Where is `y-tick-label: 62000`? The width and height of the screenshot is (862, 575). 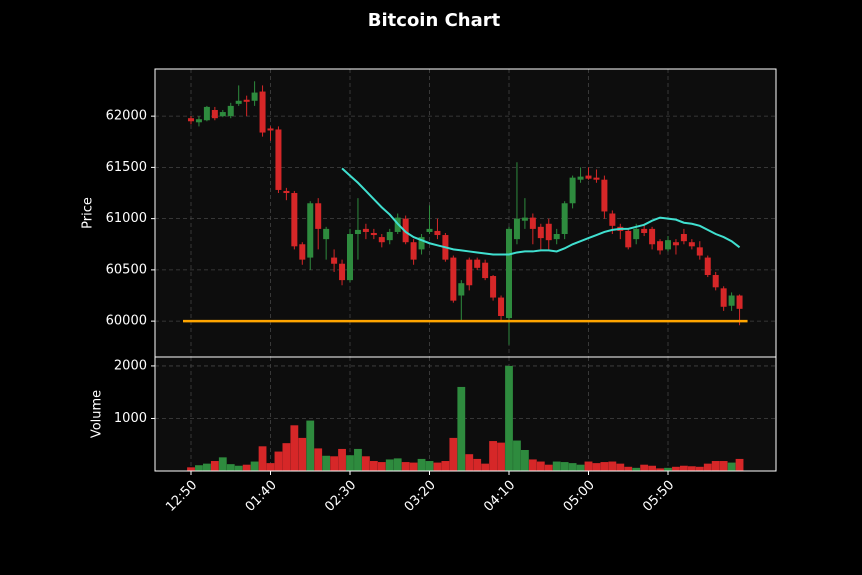
y-tick-label: 62000 is located at coordinates (126, 116).